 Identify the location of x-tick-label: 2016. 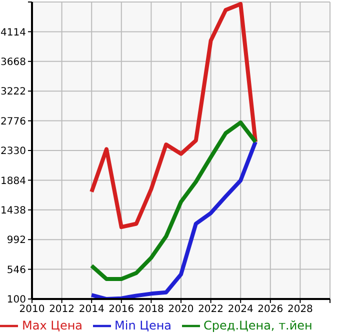
(121, 310).